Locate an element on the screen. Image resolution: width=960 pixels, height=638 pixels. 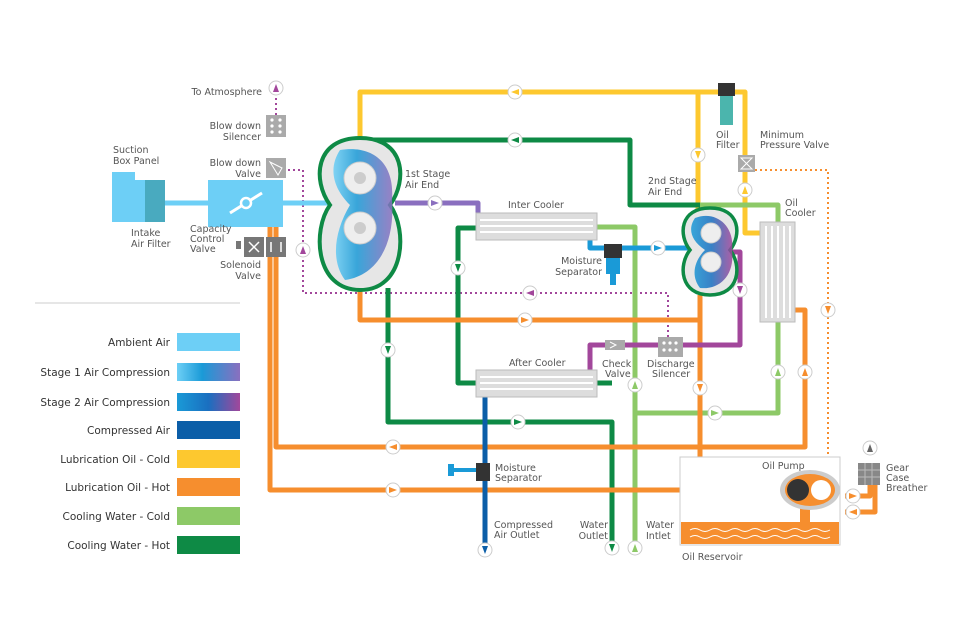
legend-item: Stage 2 Air Compression is located at coordinates (140, 402).